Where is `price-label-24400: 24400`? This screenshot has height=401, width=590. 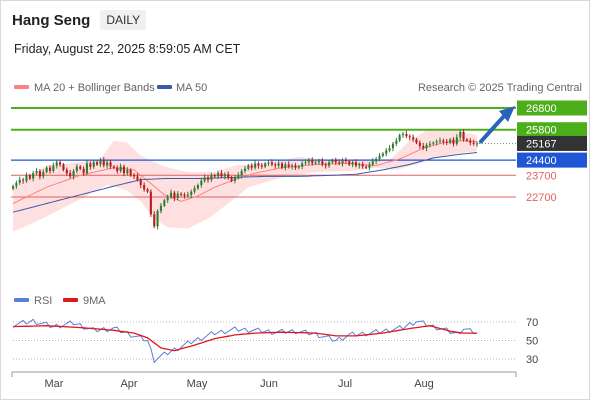 price-label-24400: 24400 is located at coordinates (552, 160).